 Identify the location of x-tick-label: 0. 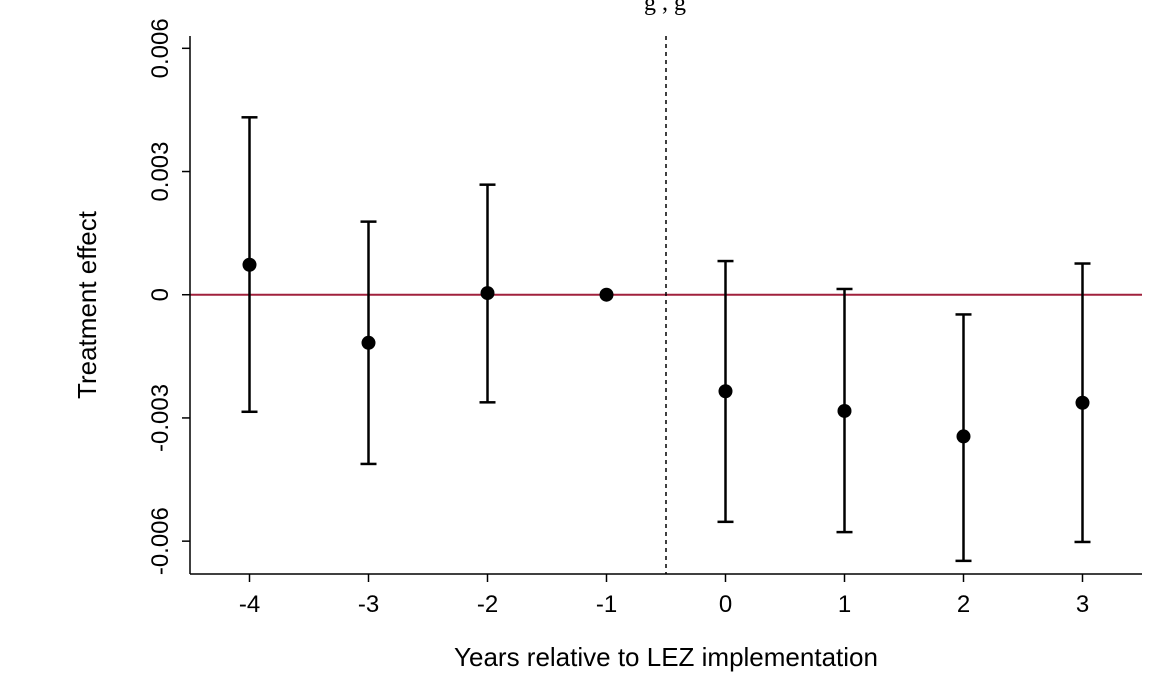
(725, 604).